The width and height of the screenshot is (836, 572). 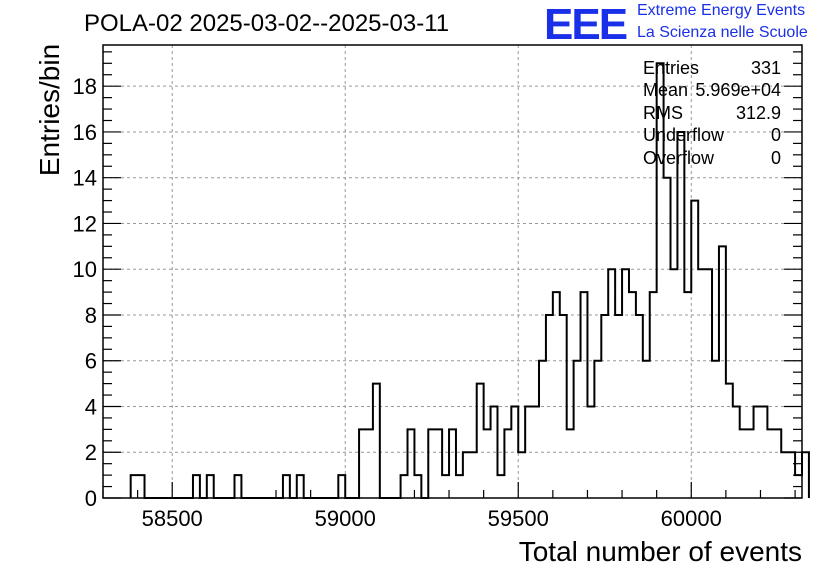 I want to click on stats-overflow-label: Overflow, so click(x=679, y=157).